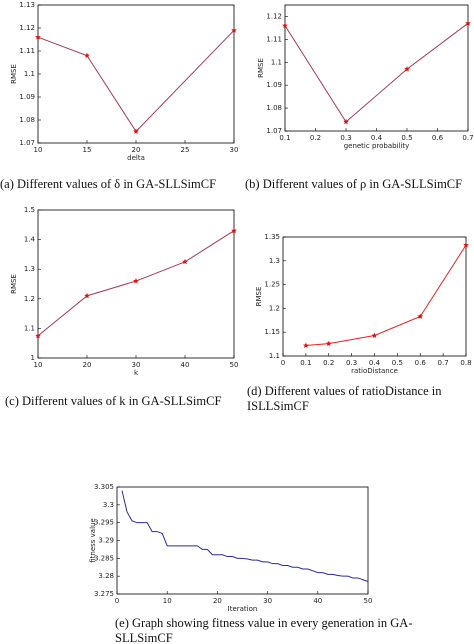  Describe the element at coordinates (465, 363) in the screenshot. I see `x-tick-label: 0.8` at that location.